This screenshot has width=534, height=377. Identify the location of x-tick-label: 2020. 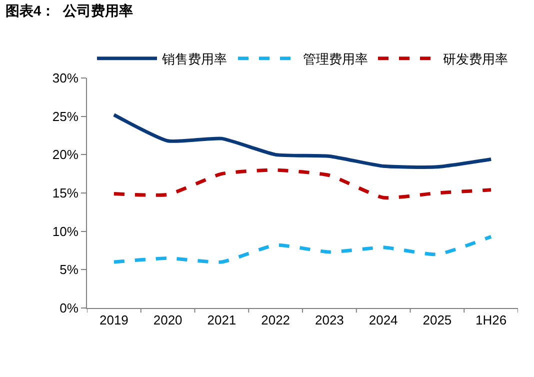
(167, 320).